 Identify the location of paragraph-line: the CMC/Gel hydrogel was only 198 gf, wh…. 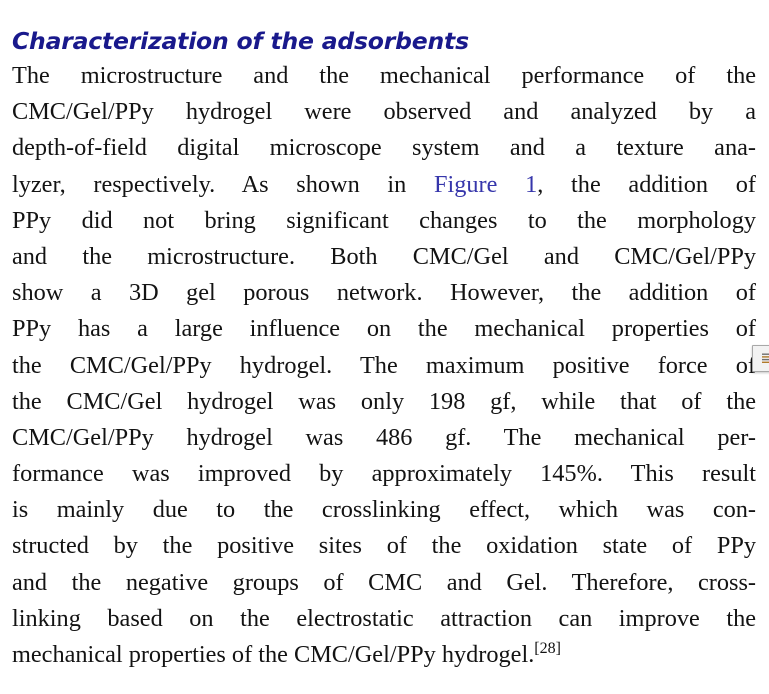
(384, 402).